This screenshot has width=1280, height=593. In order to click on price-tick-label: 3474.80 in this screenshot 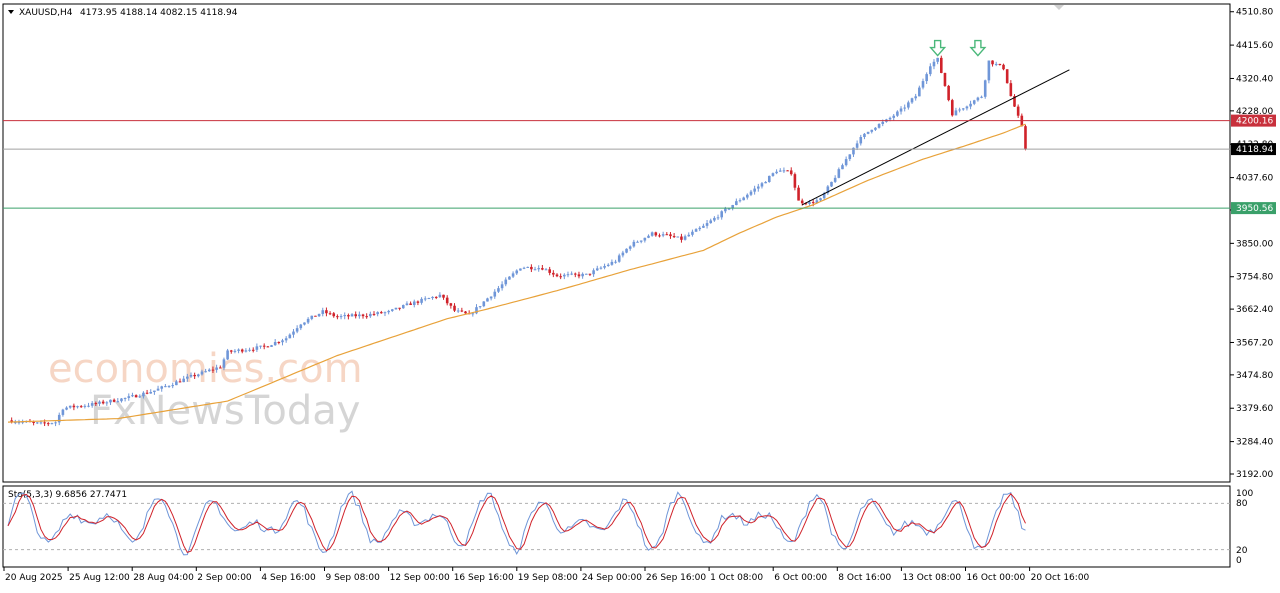, I will do `click(1254, 376)`.